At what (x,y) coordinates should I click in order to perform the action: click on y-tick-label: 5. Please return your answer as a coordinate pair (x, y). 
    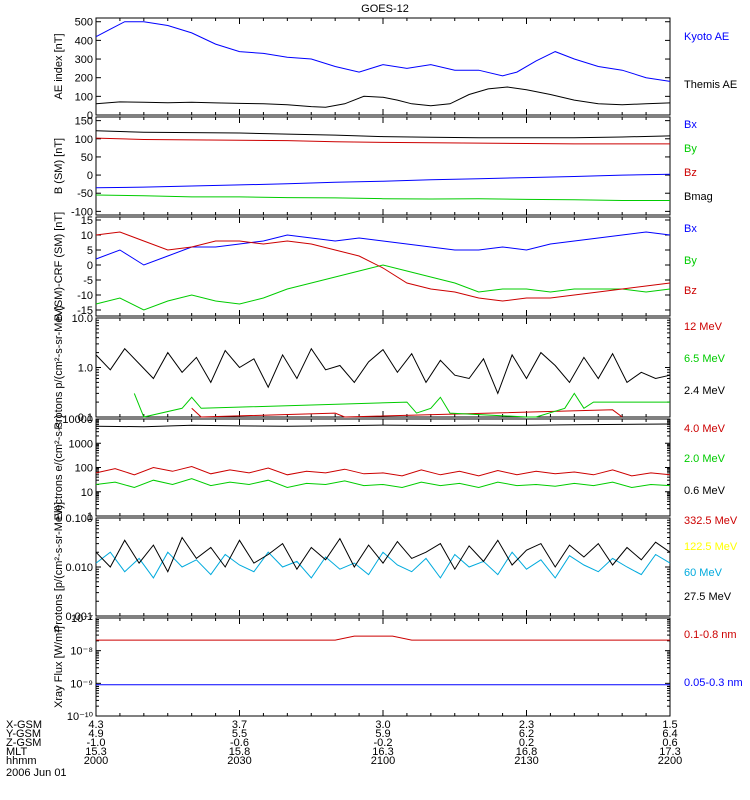
    Looking at the image, I should click on (90, 251).